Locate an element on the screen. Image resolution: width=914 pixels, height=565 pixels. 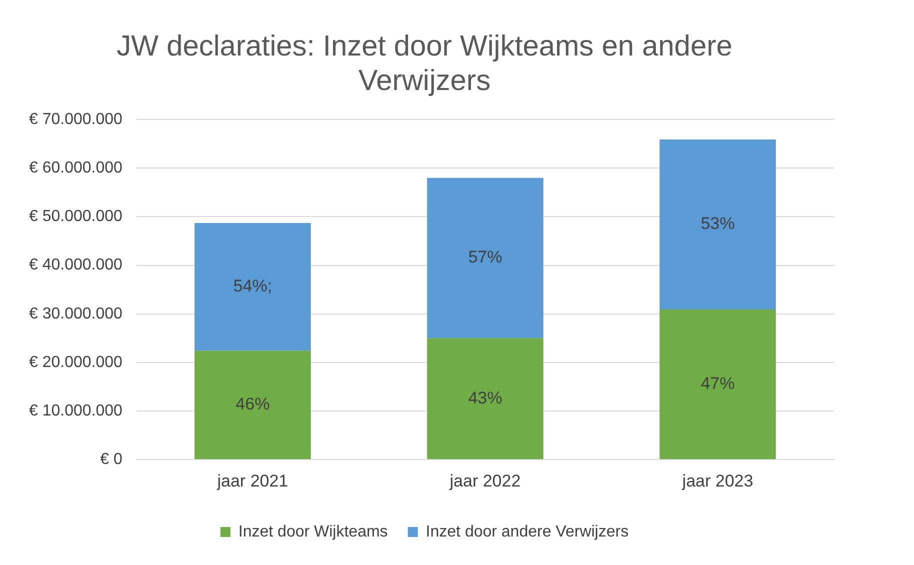
x-tick-label: jaar 2021 is located at coordinates (252, 480).